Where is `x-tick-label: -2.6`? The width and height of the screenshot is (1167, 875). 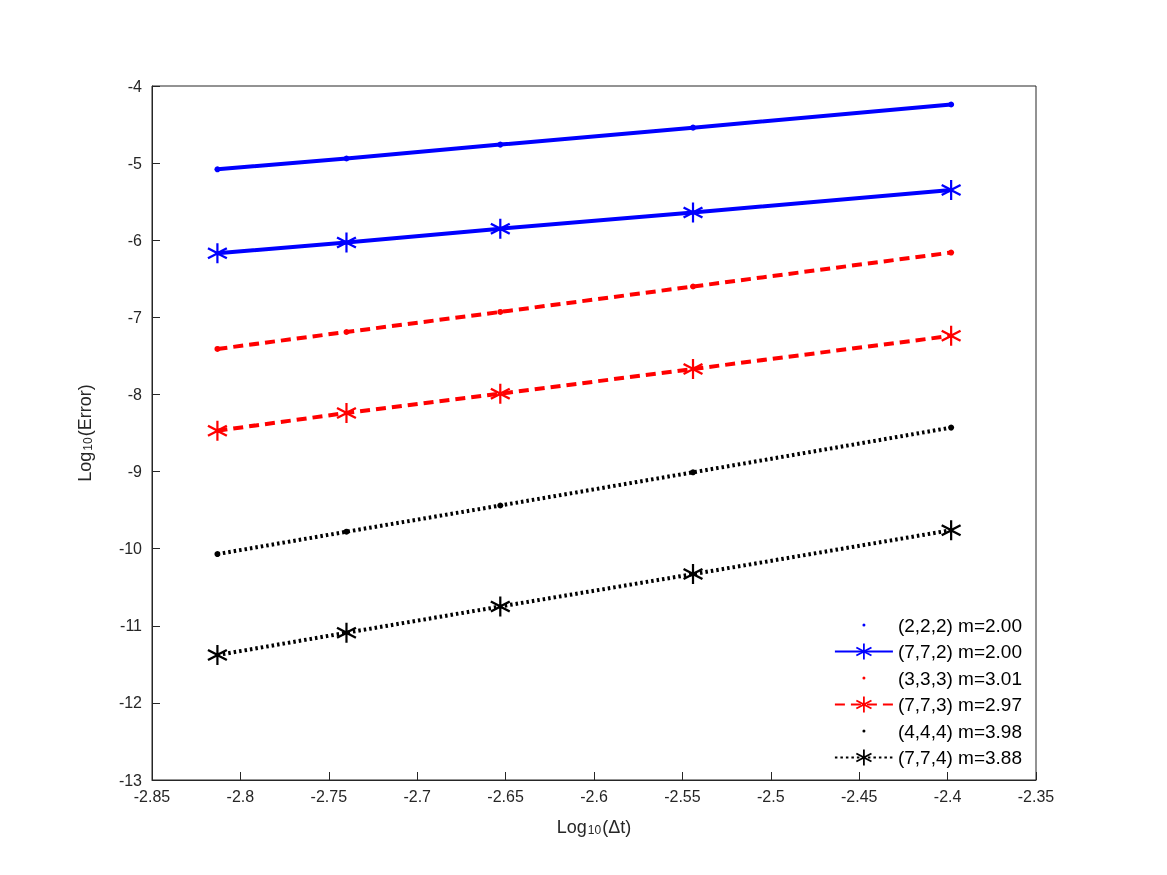
x-tick-label: -2.6 is located at coordinates (594, 796).